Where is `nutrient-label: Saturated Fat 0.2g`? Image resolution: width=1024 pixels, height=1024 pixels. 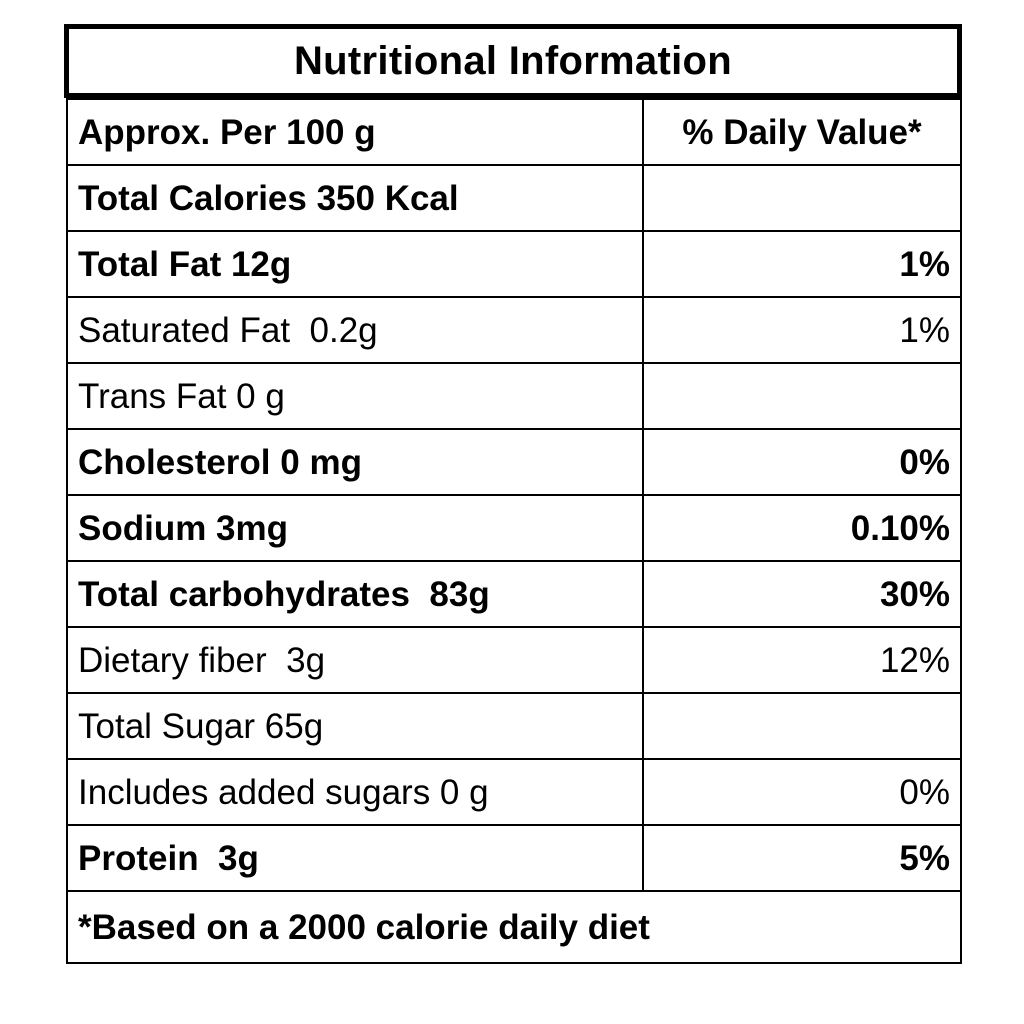 nutrient-label: Saturated Fat 0.2g is located at coordinates (355, 330).